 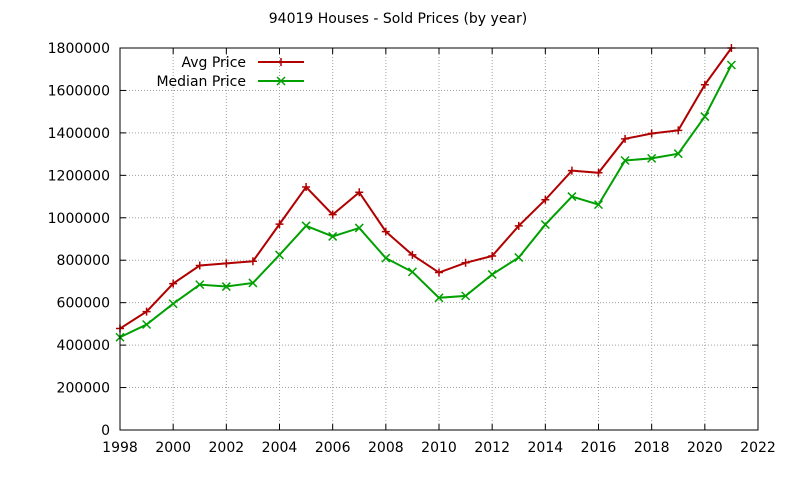 What do you see at coordinates (83, 389) in the screenshot?
I see `y-tick-label: 200000` at bounding box center [83, 389].